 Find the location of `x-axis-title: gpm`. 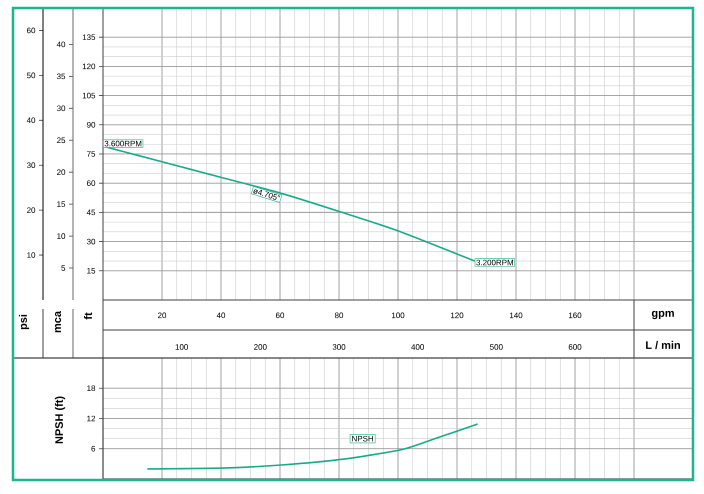

x-axis-title: gpm is located at coordinates (663, 315).